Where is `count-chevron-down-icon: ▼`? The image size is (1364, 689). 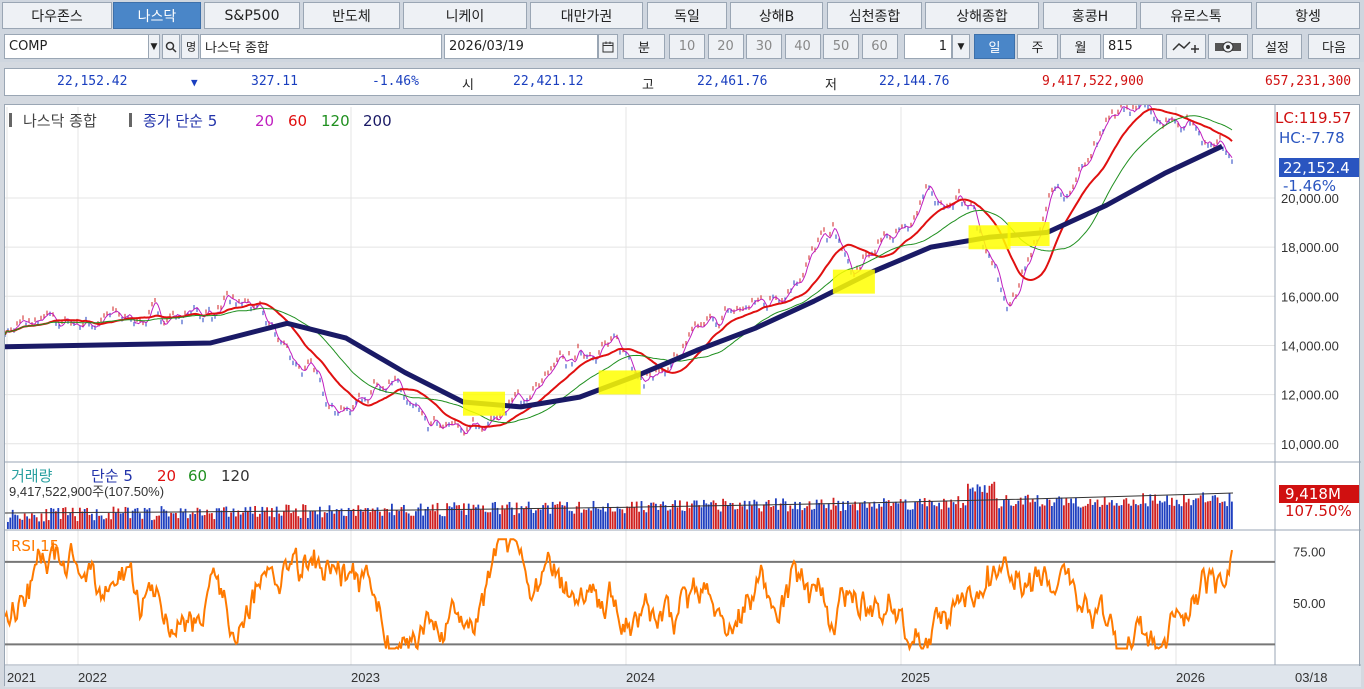
count-chevron-down-icon: ▼ is located at coordinates (961, 46).